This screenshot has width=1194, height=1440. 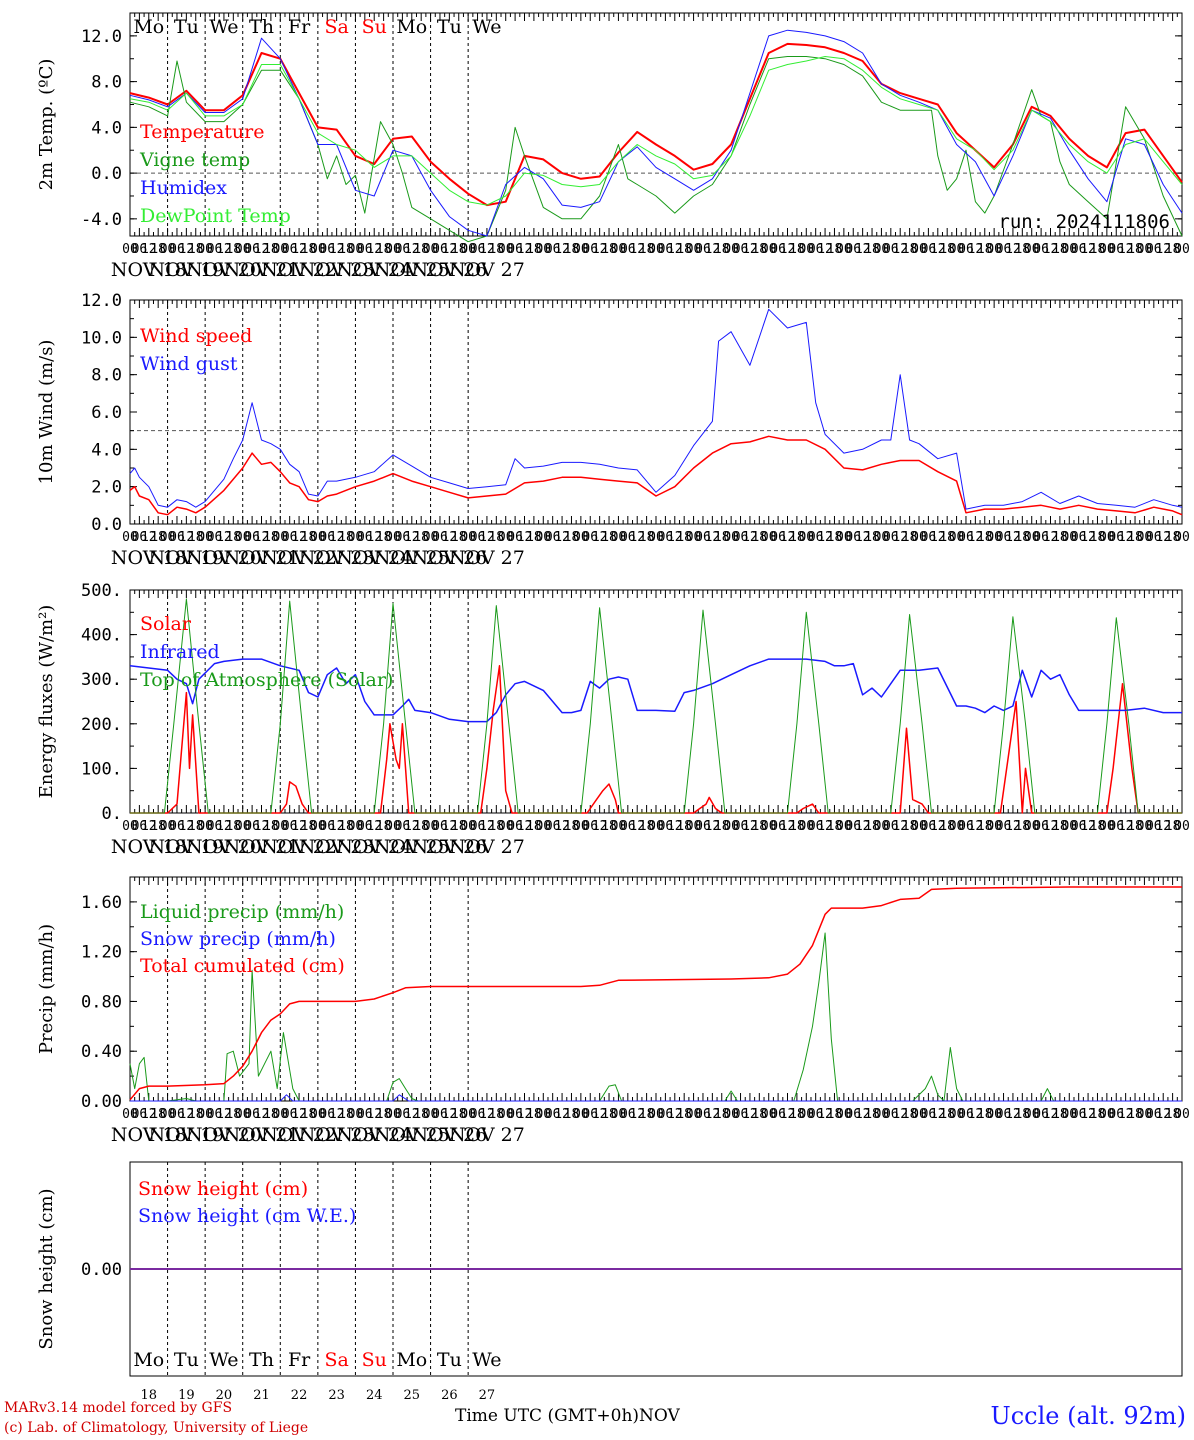 What do you see at coordinates (547, 1416) in the screenshot?
I see `x-axis-title-text: Time UTC (GMT+0h)` at bounding box center [547, 1416].